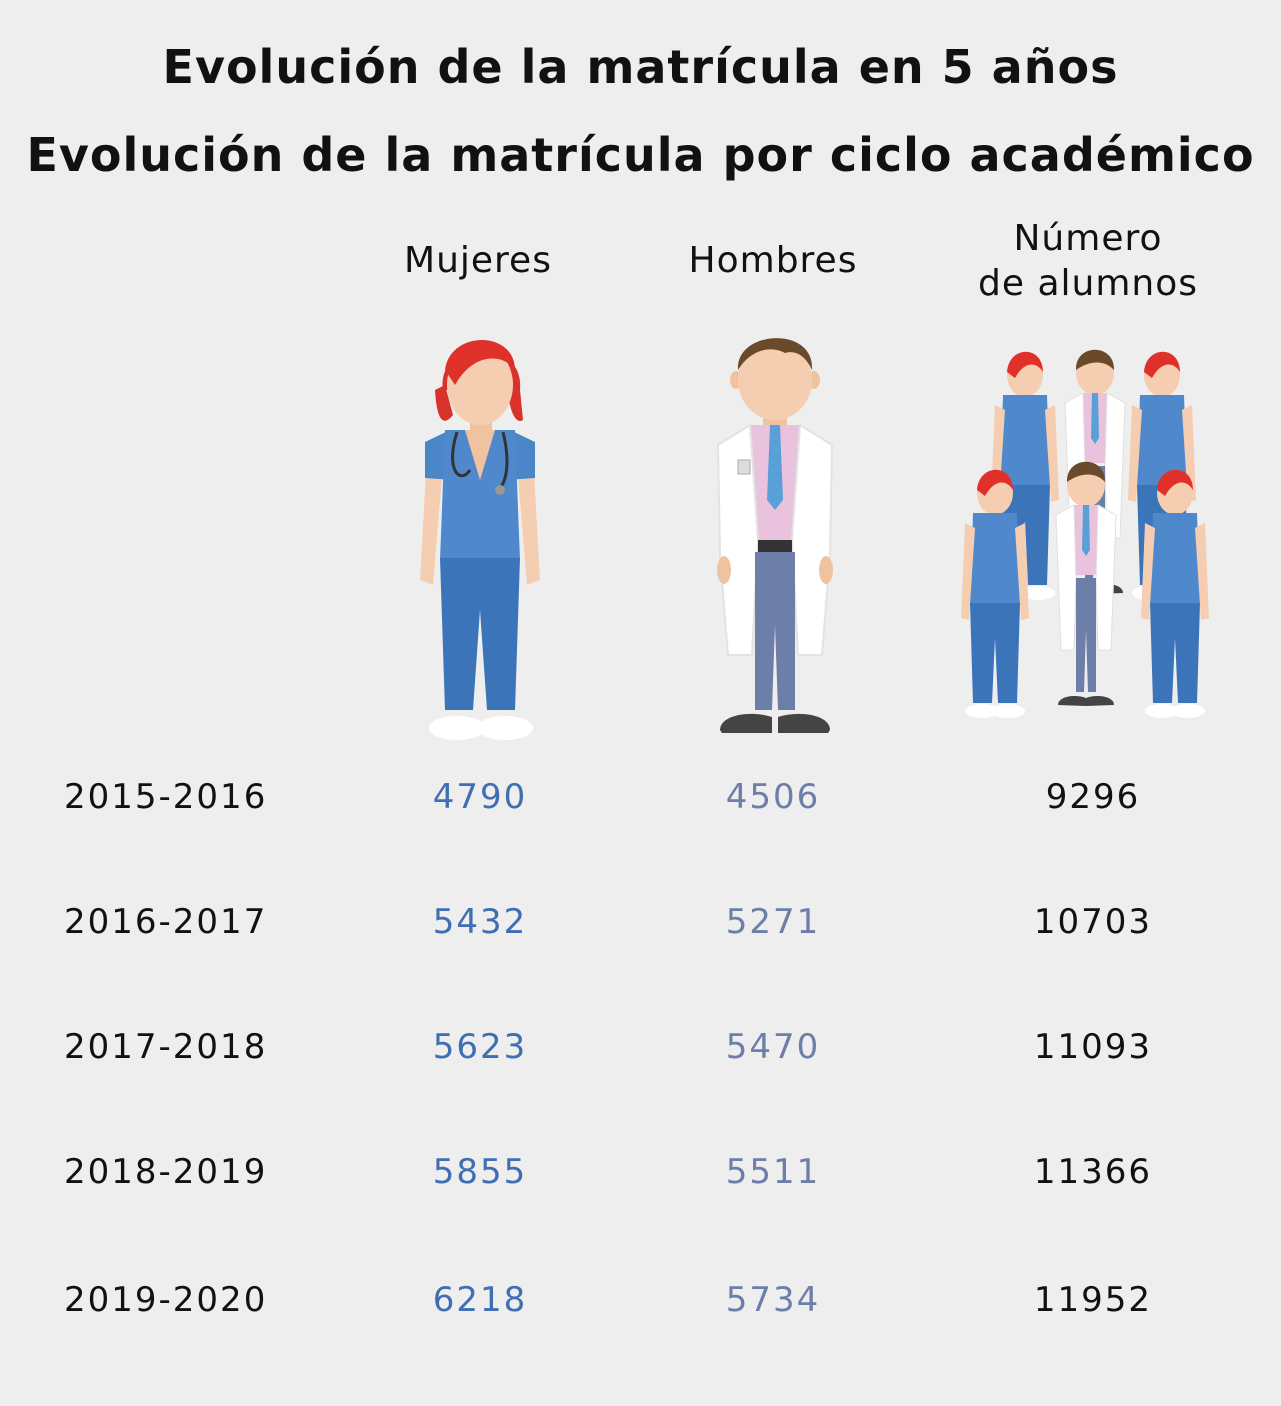 This screenshot has height=1406, width=1281. Describe the element at coordinates (773, 922) in the screenshot. I see `cell-men: 5271` at that location.